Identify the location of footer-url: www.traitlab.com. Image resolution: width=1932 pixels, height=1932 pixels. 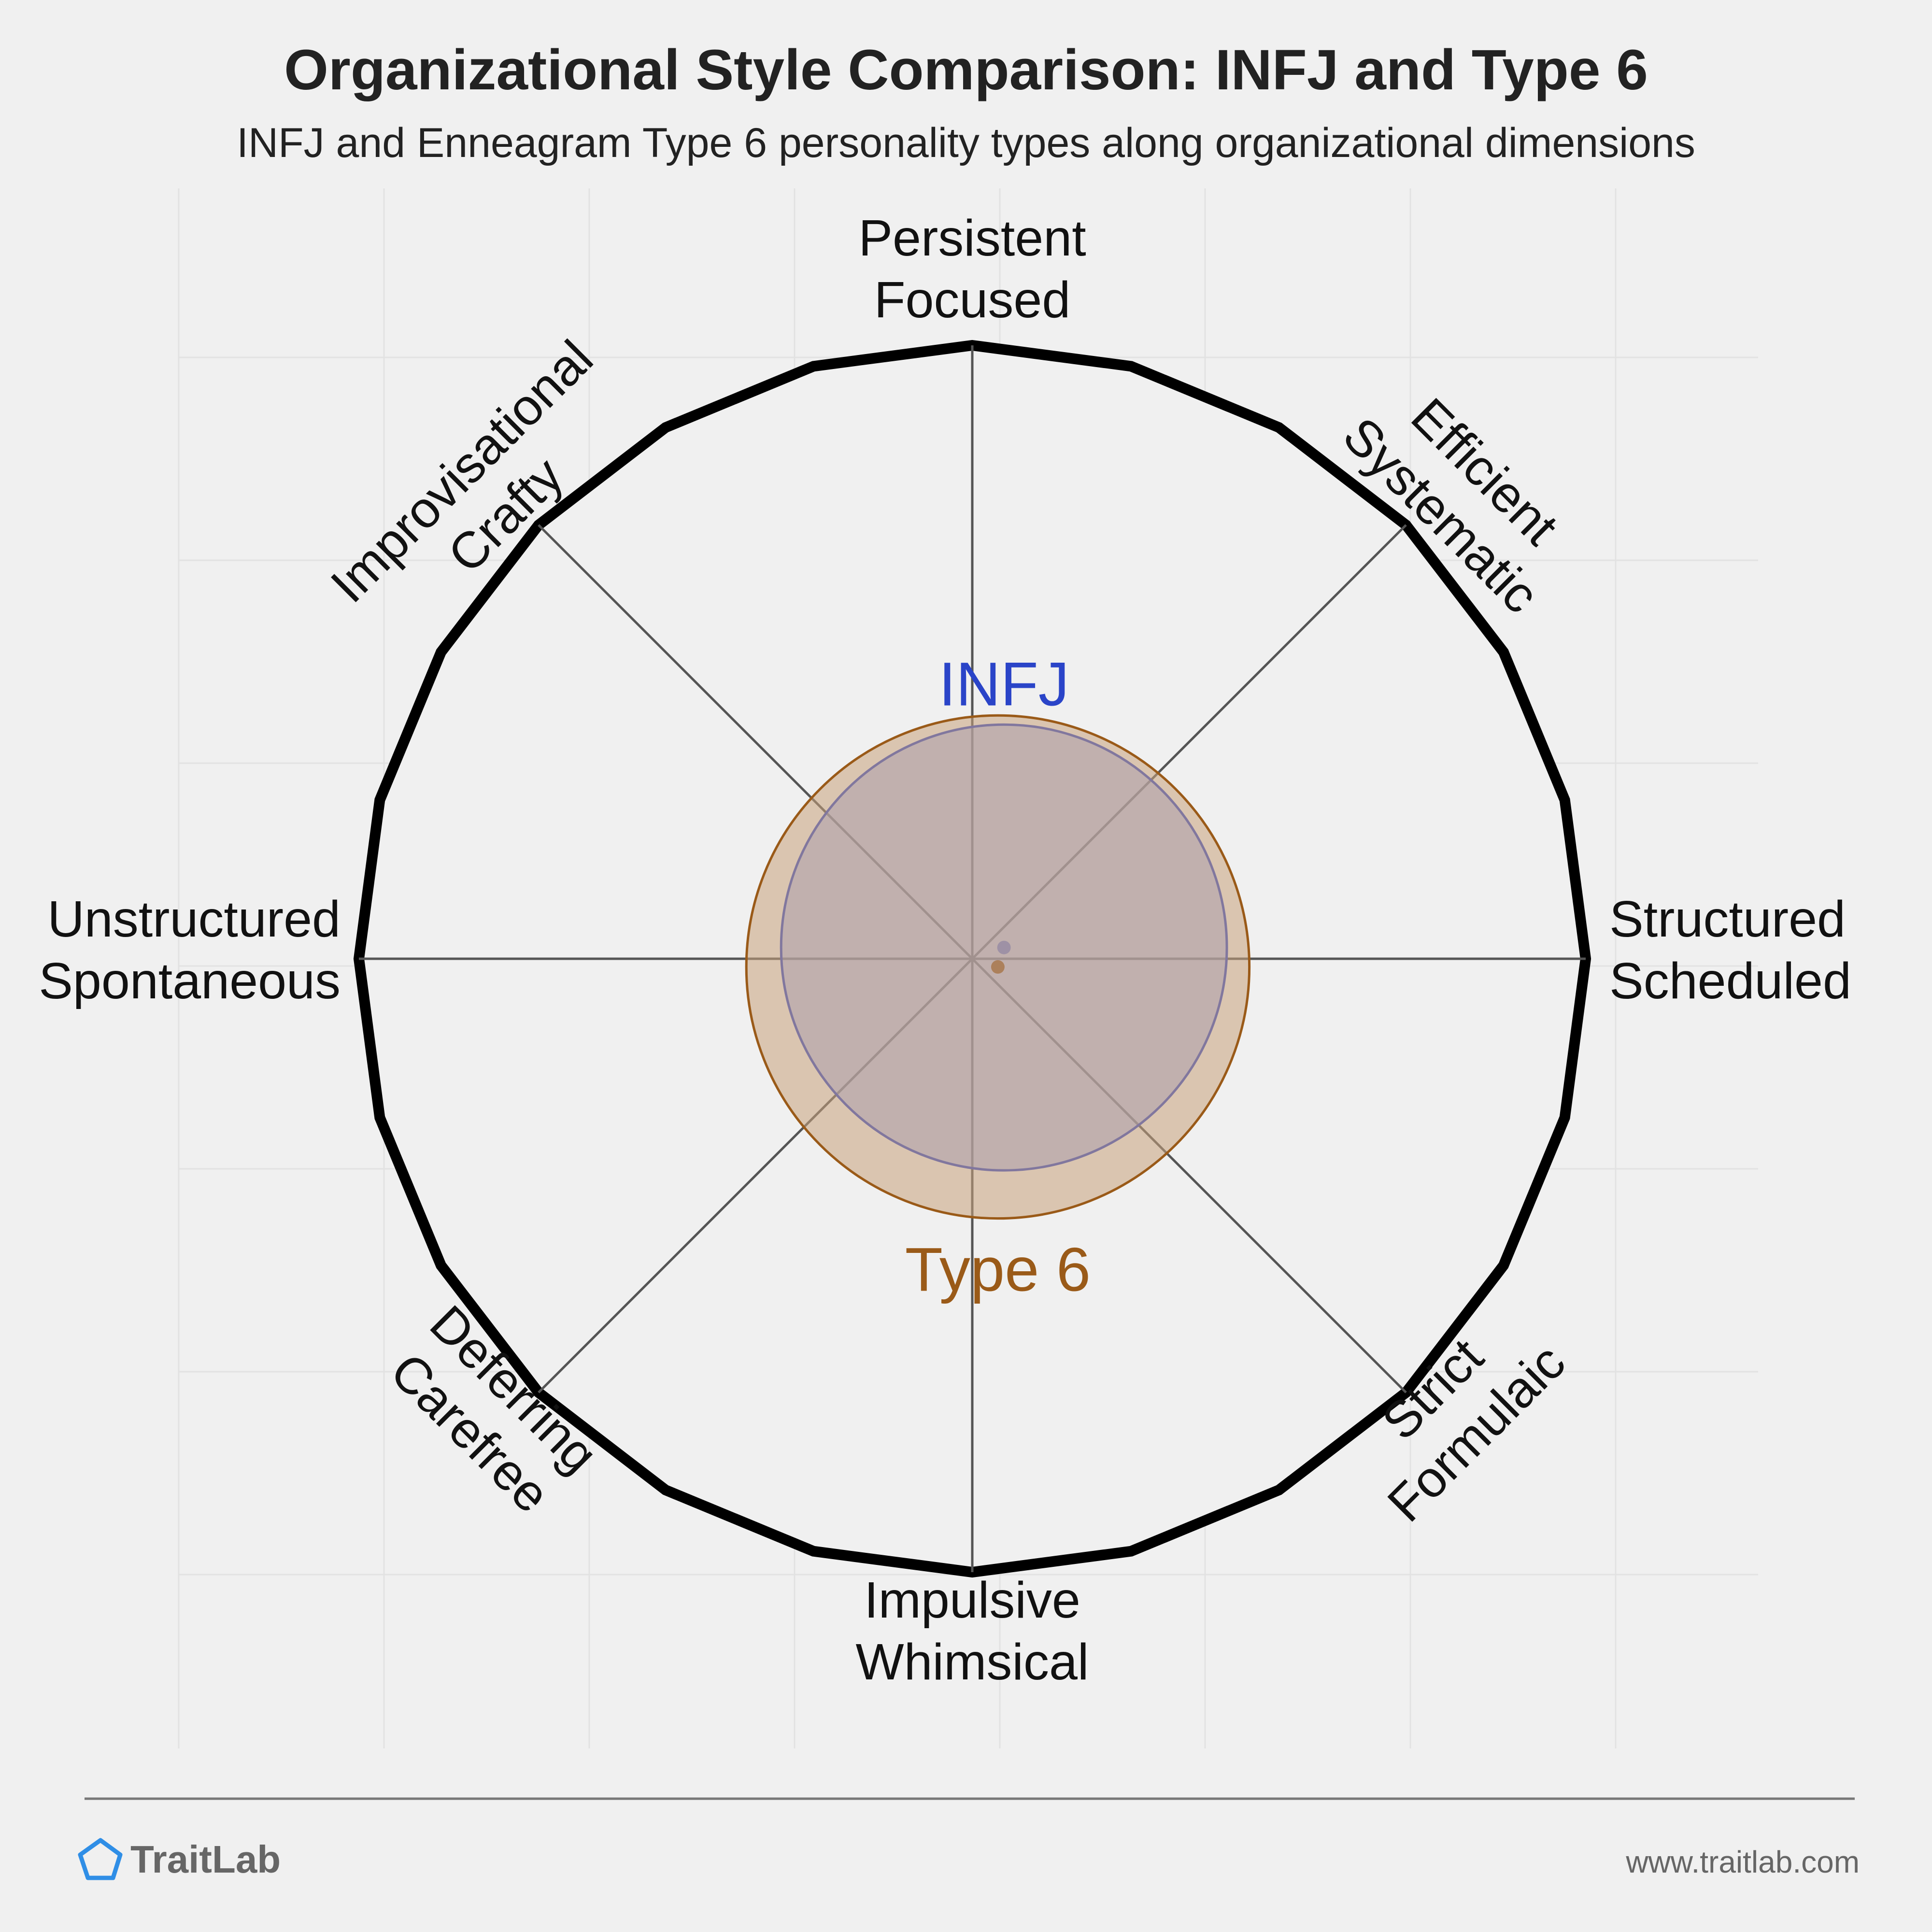
(1742, 1862).